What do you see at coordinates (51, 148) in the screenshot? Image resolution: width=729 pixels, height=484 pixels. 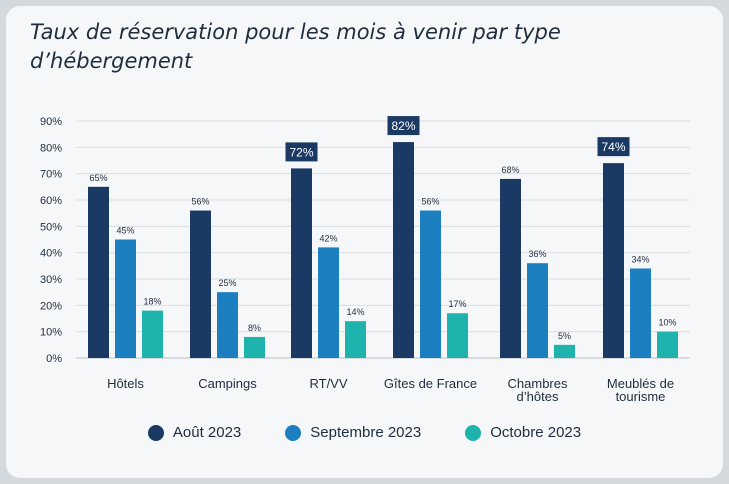 I see `y-tick-label: 80%` at bounding box center [51, 148].